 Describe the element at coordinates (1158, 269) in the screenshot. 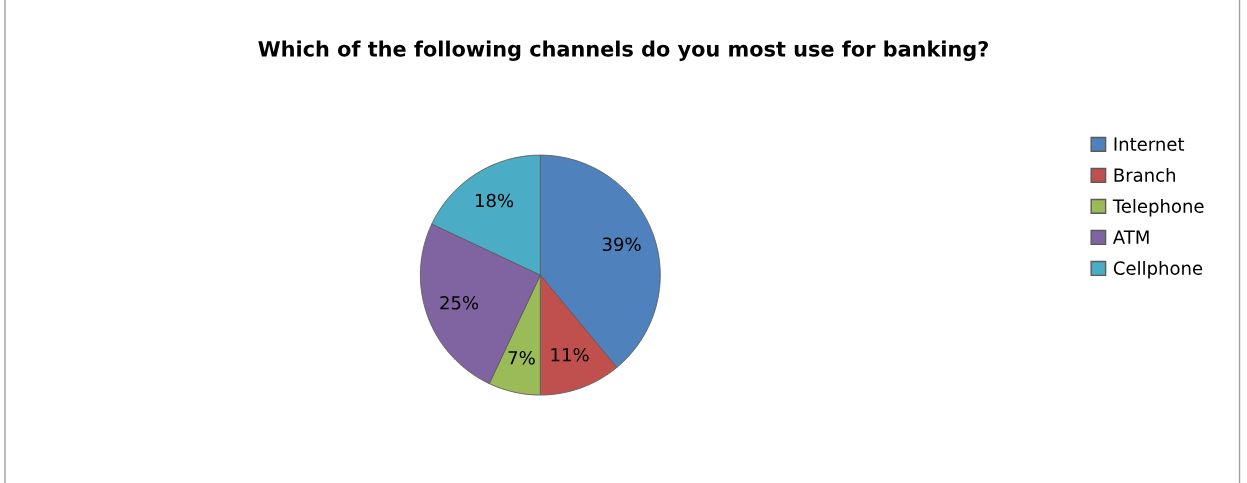

I see `legend-label: Cellphone` at that location.